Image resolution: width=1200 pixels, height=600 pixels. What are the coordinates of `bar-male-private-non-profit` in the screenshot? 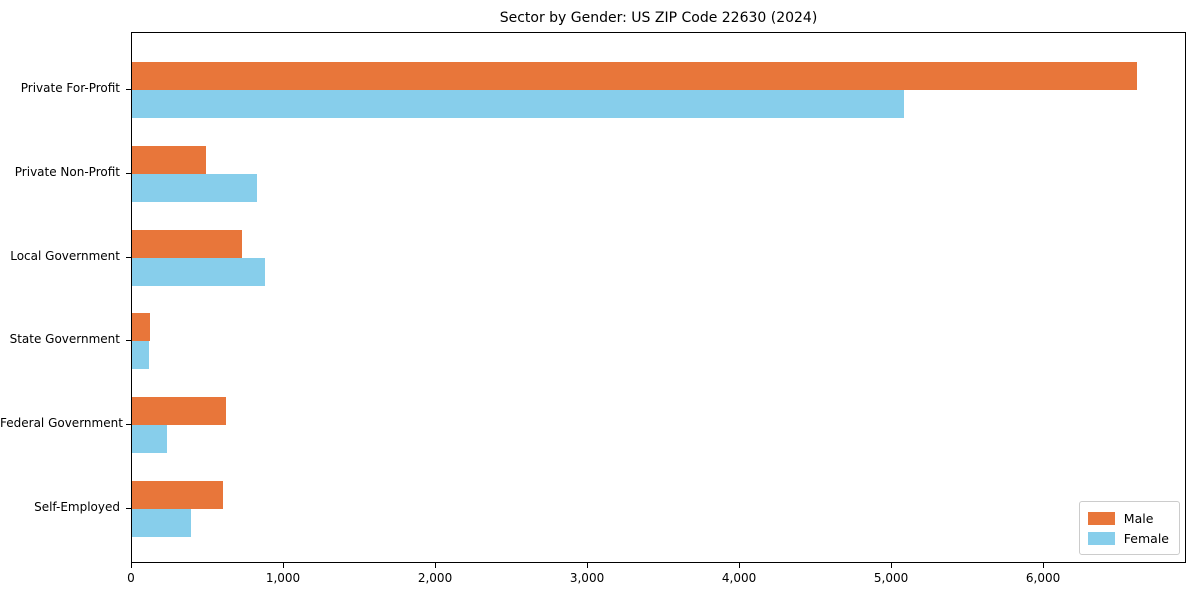 It's located at (169, 159).